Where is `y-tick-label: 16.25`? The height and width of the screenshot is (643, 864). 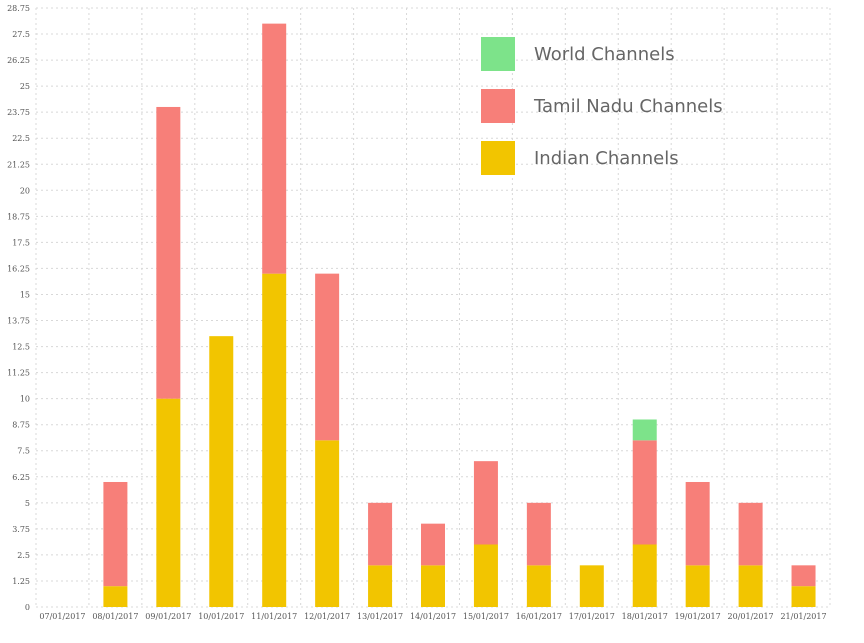 y-tick-label: 16.25 is located at coordinates (18, 268).